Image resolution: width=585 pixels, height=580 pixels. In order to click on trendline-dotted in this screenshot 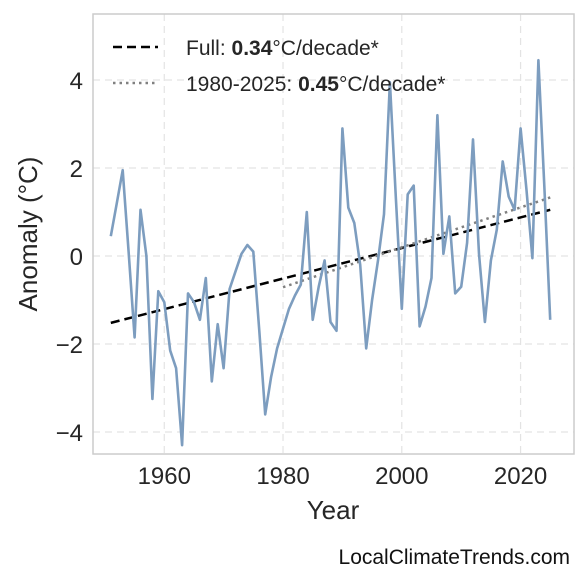, I will do `click(416, 242)`.